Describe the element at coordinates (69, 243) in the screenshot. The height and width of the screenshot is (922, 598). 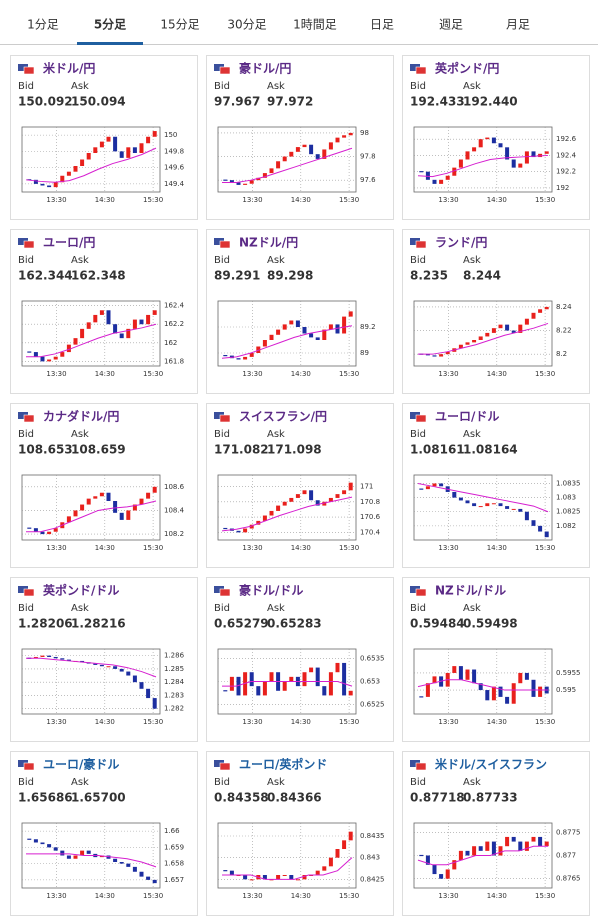
I see `card-title: ユーロ/円` at that location.